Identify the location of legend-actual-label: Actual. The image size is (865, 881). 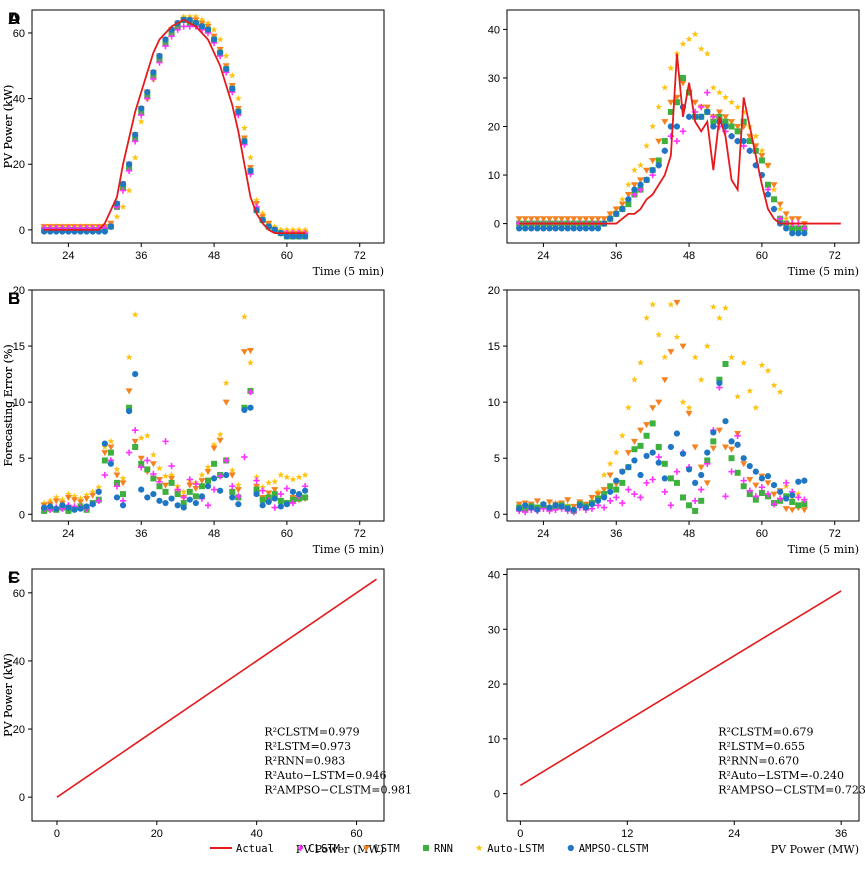
(255, 849).